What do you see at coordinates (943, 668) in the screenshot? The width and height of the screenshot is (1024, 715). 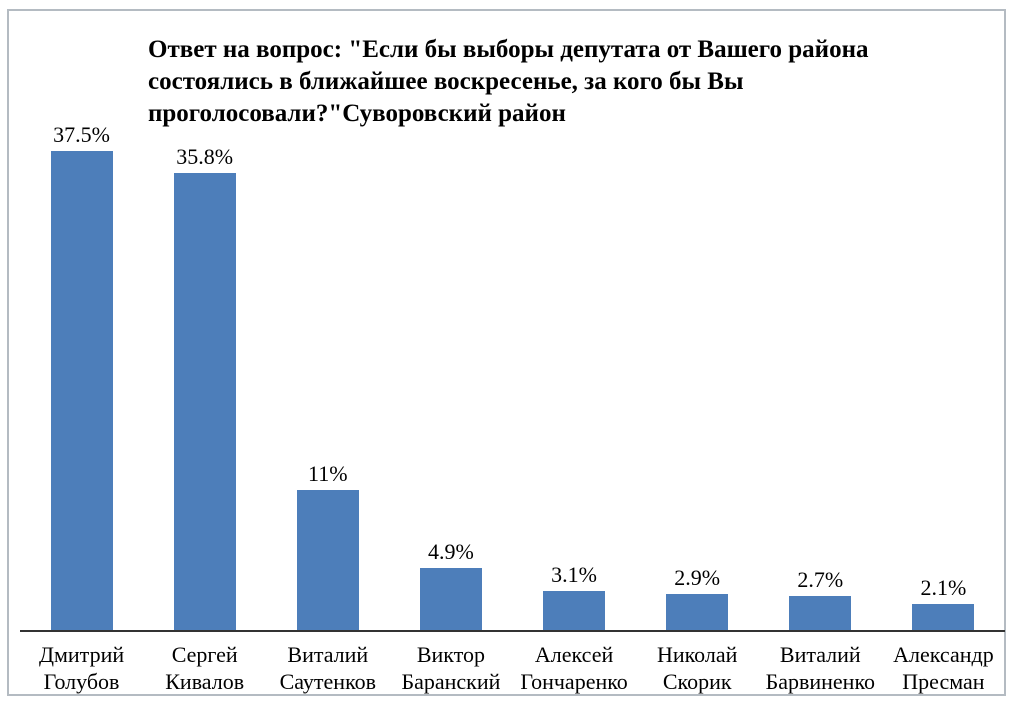 I see `category-label: Александр Пресман` at bounding box center [943, 668].